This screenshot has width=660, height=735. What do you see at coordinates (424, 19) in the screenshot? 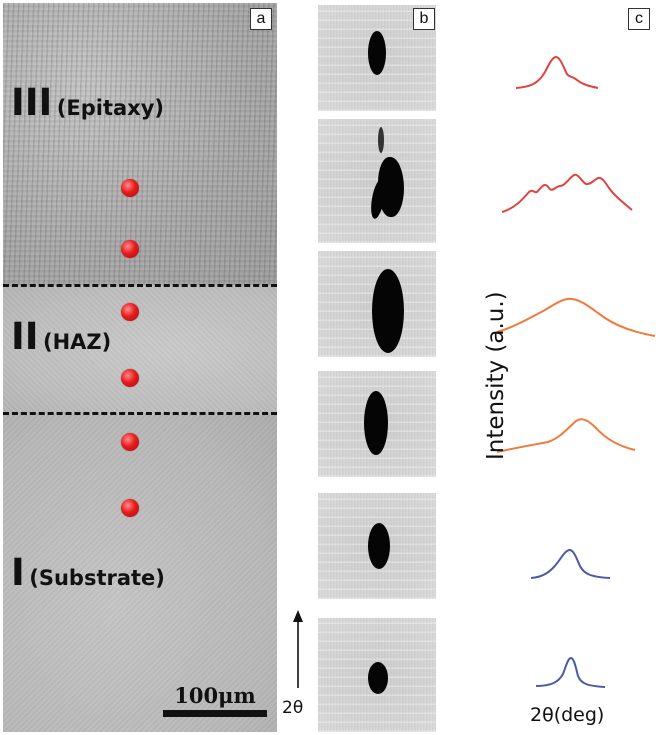
I see `panel-tag-b: b` at bounding box center [424, 19].